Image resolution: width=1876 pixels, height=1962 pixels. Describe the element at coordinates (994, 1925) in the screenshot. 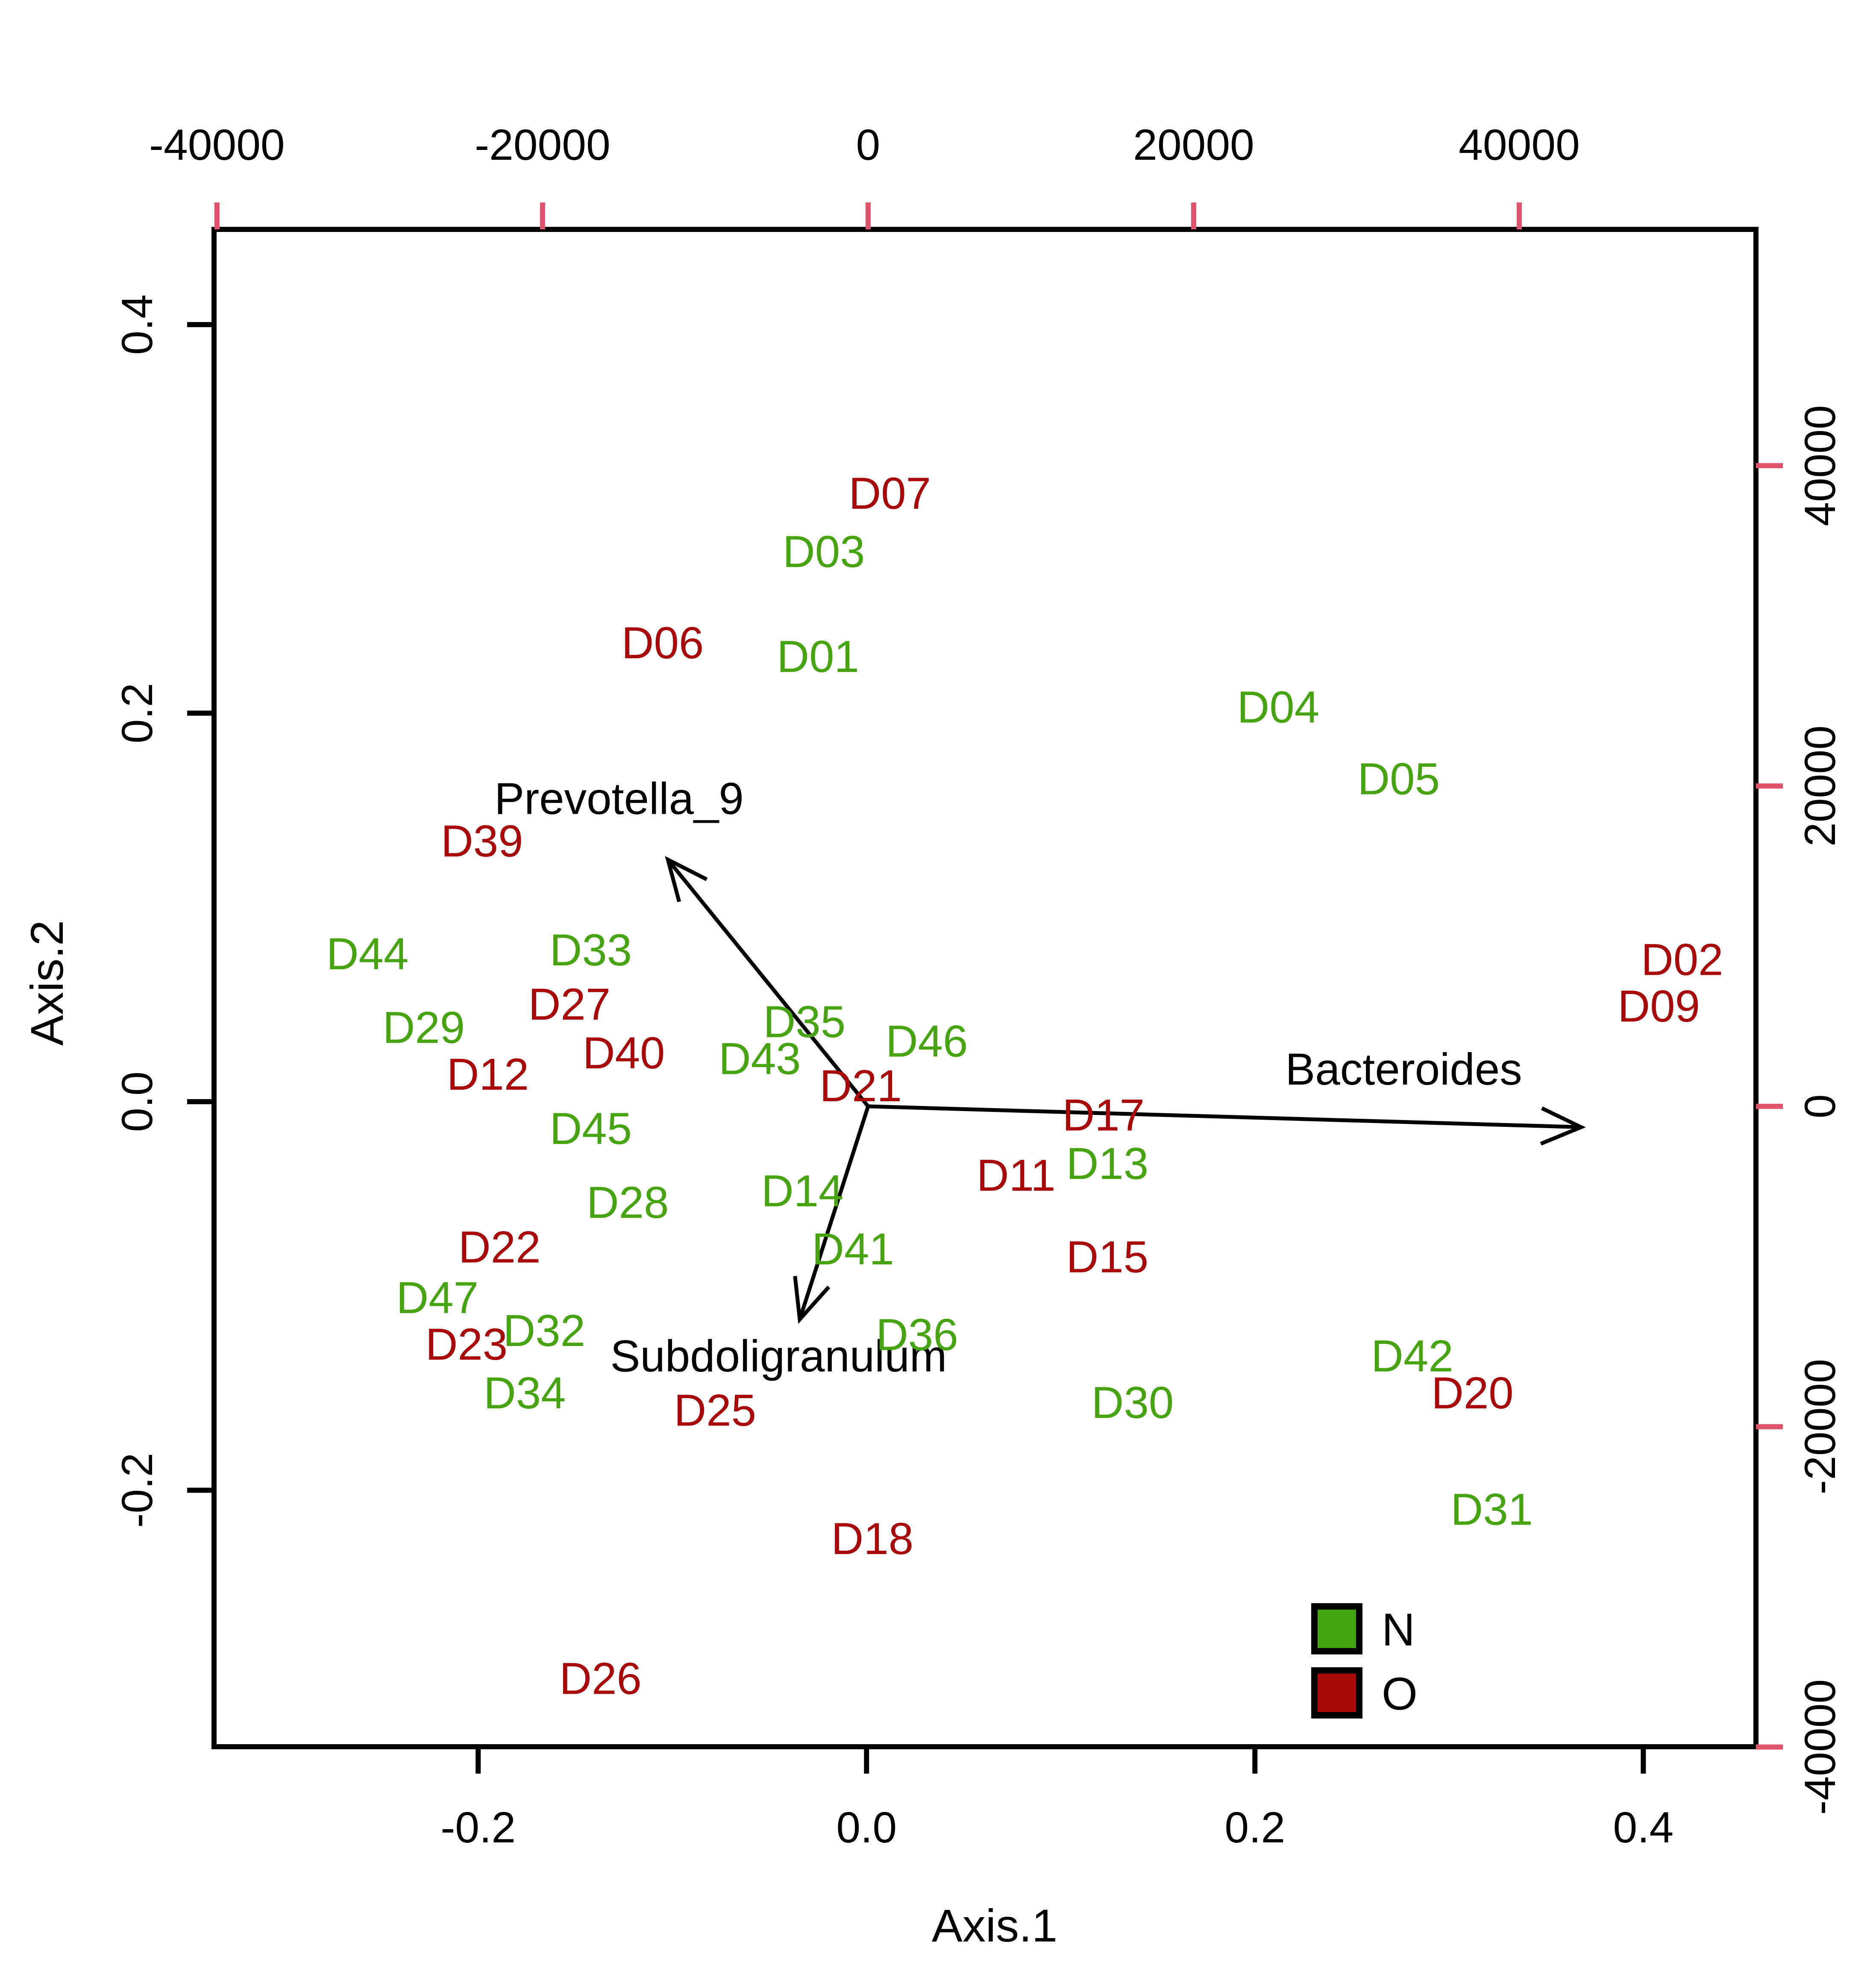

I see `x-axis-title: Axis.1` at that location.